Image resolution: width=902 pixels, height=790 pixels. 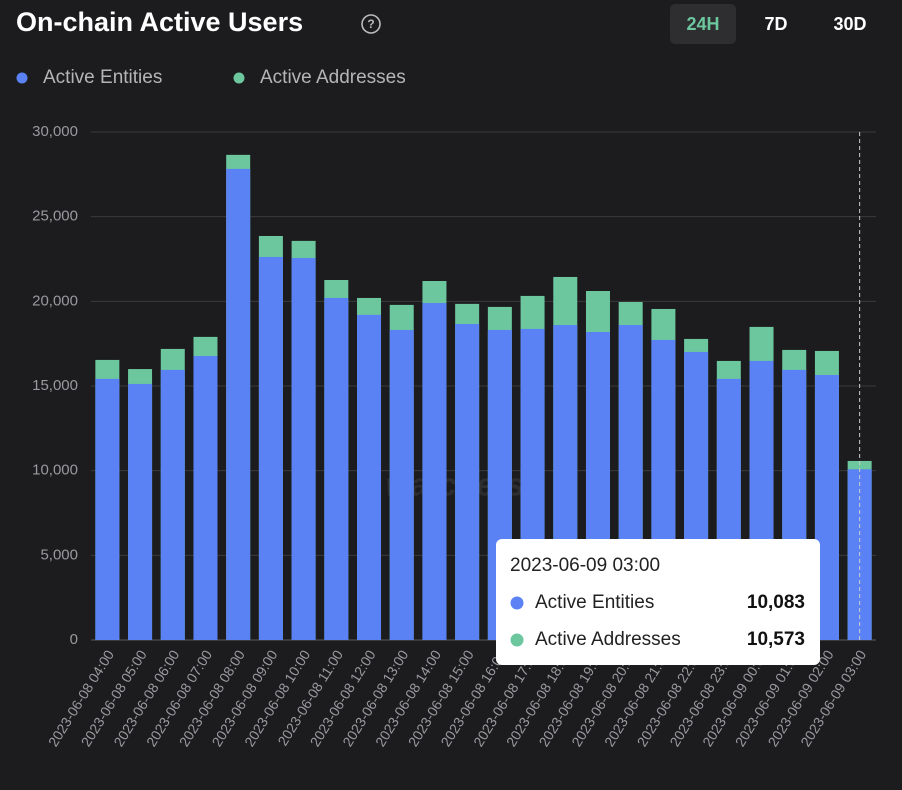 What do you see at coordinates (55, 300) in the screenshot?
I see `y-tick-label: 20,000` at bounding box center [55, 300].